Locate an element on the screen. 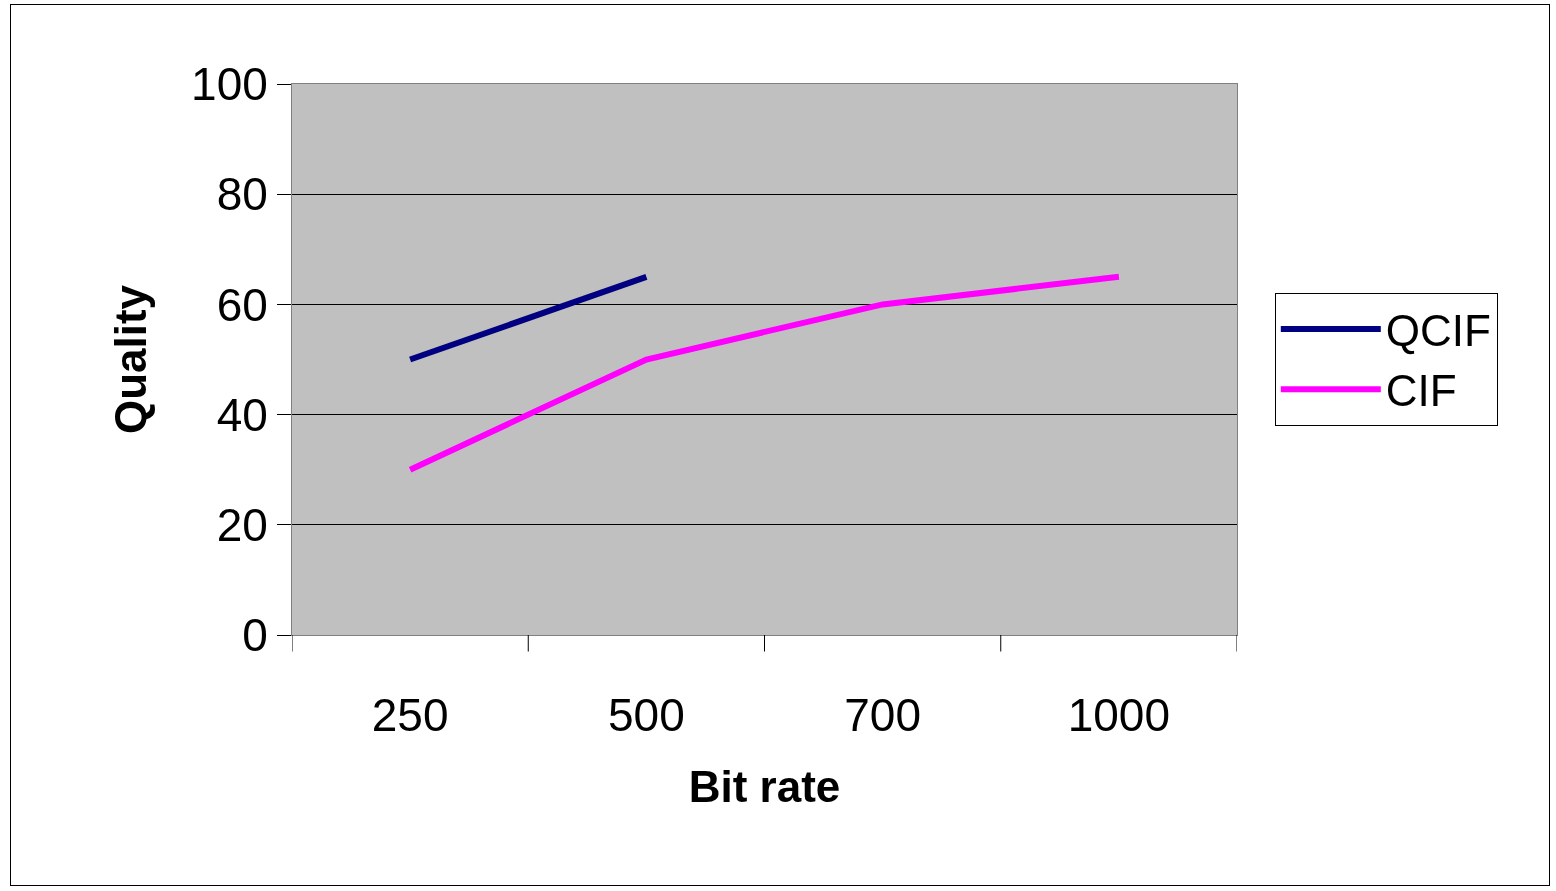  y-tick-label: 20 is located at coordinates (242, 524).